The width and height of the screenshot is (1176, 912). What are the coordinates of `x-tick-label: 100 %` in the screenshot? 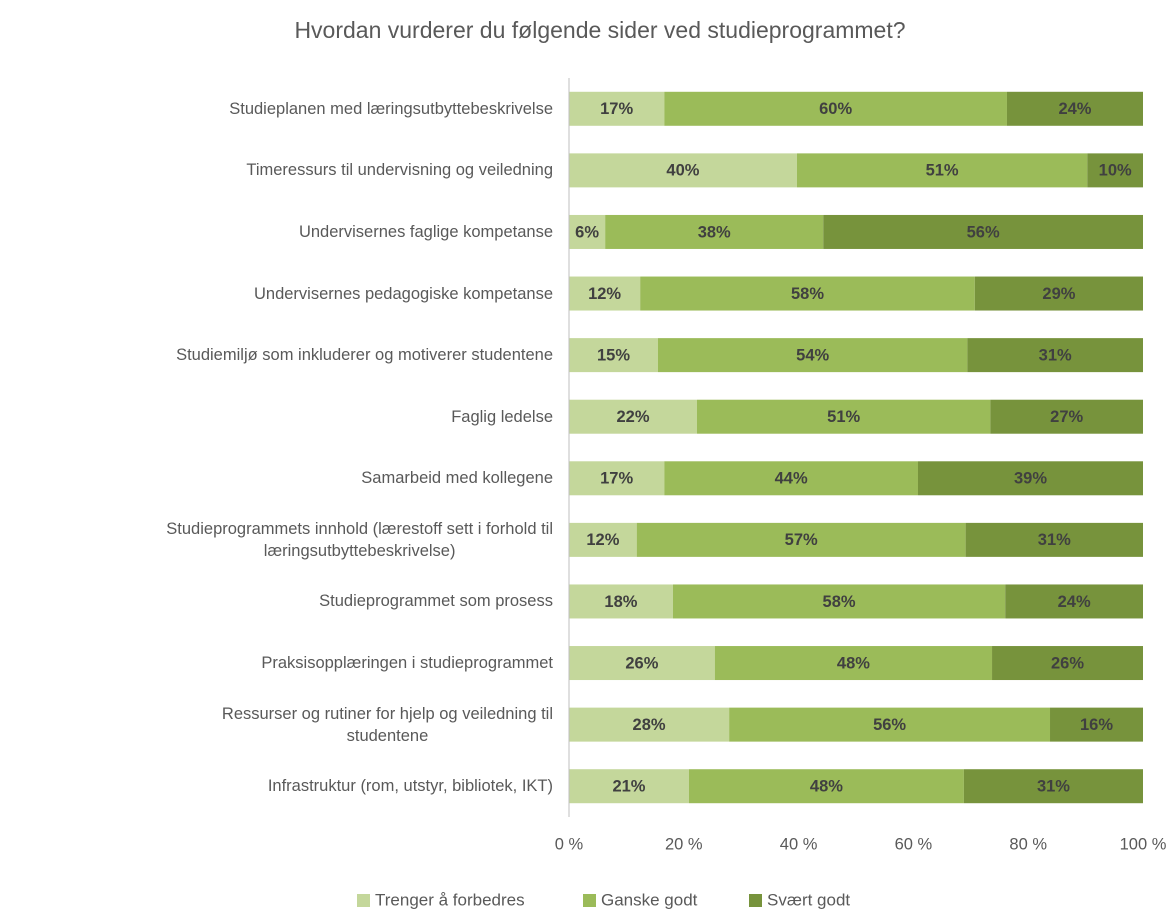 It's located at (1143, 844).